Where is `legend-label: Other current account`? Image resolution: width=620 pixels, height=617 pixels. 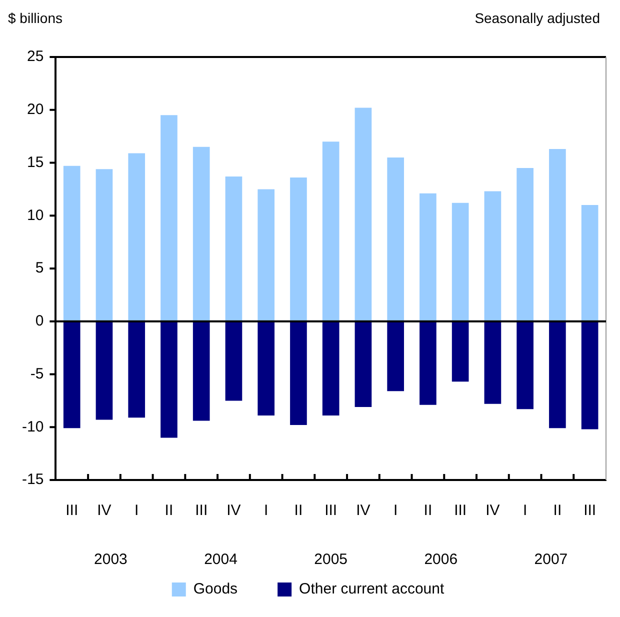 legend-label: Other current account is located at coordinates (372, 589).